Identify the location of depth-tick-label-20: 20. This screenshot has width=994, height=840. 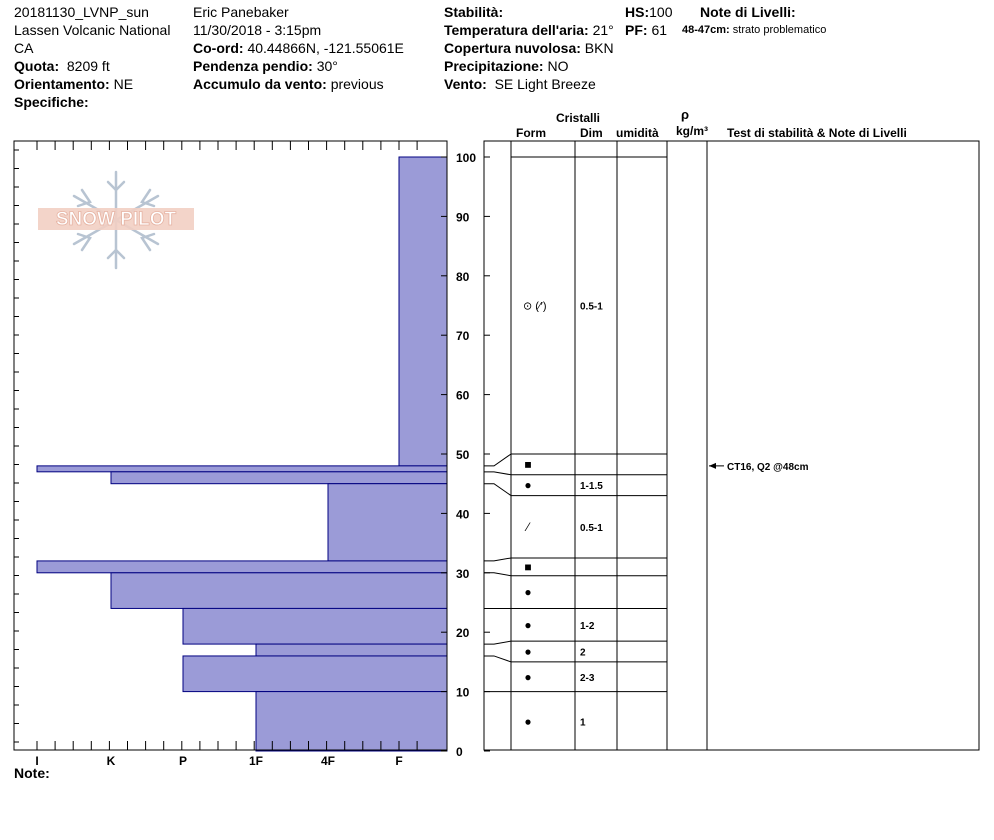
(463, 633).